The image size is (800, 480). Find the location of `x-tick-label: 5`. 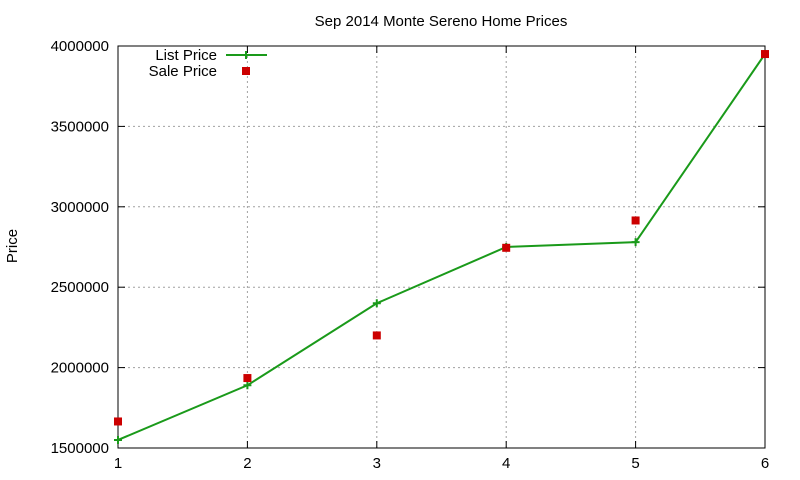

x-tick-label: 5 is located at coordinates (635, 463).